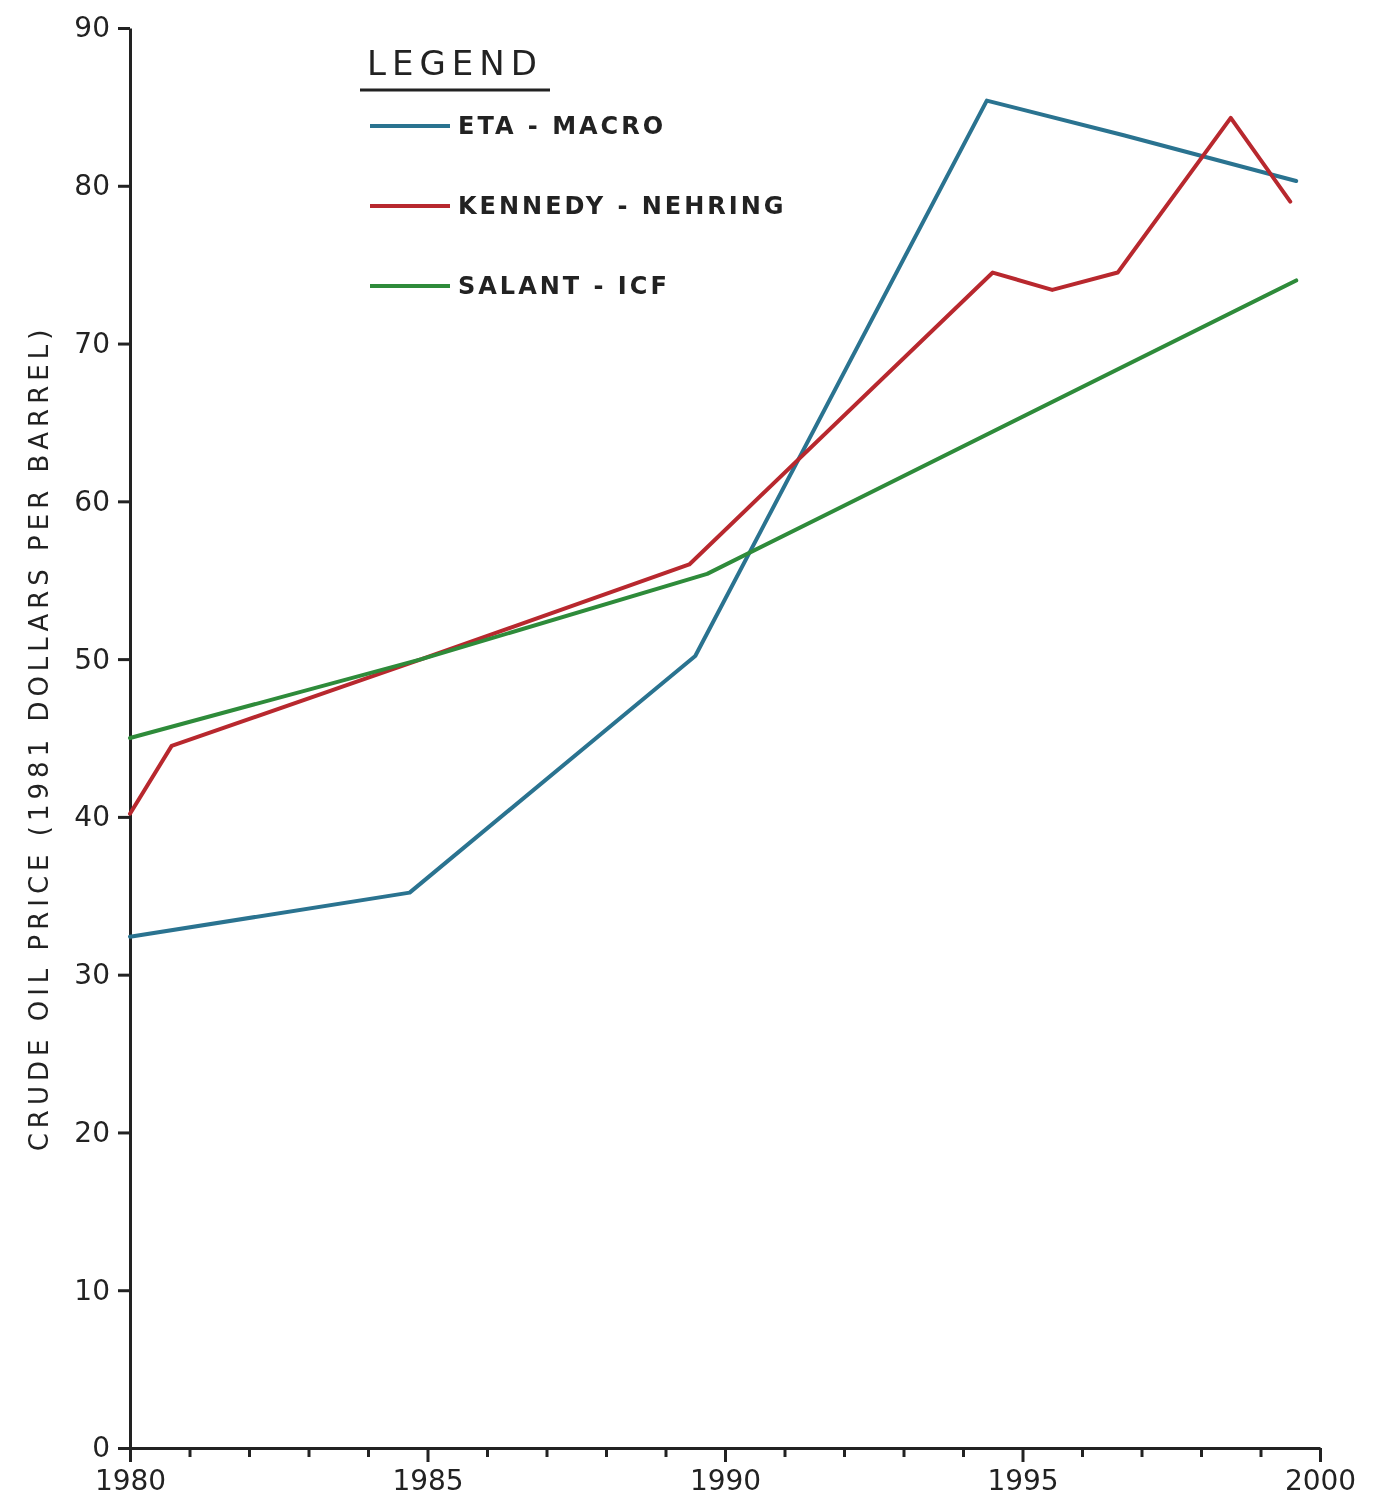 The image size is (1380, 1510). I want to click on y-tick-label: 70, so click(92, 344).